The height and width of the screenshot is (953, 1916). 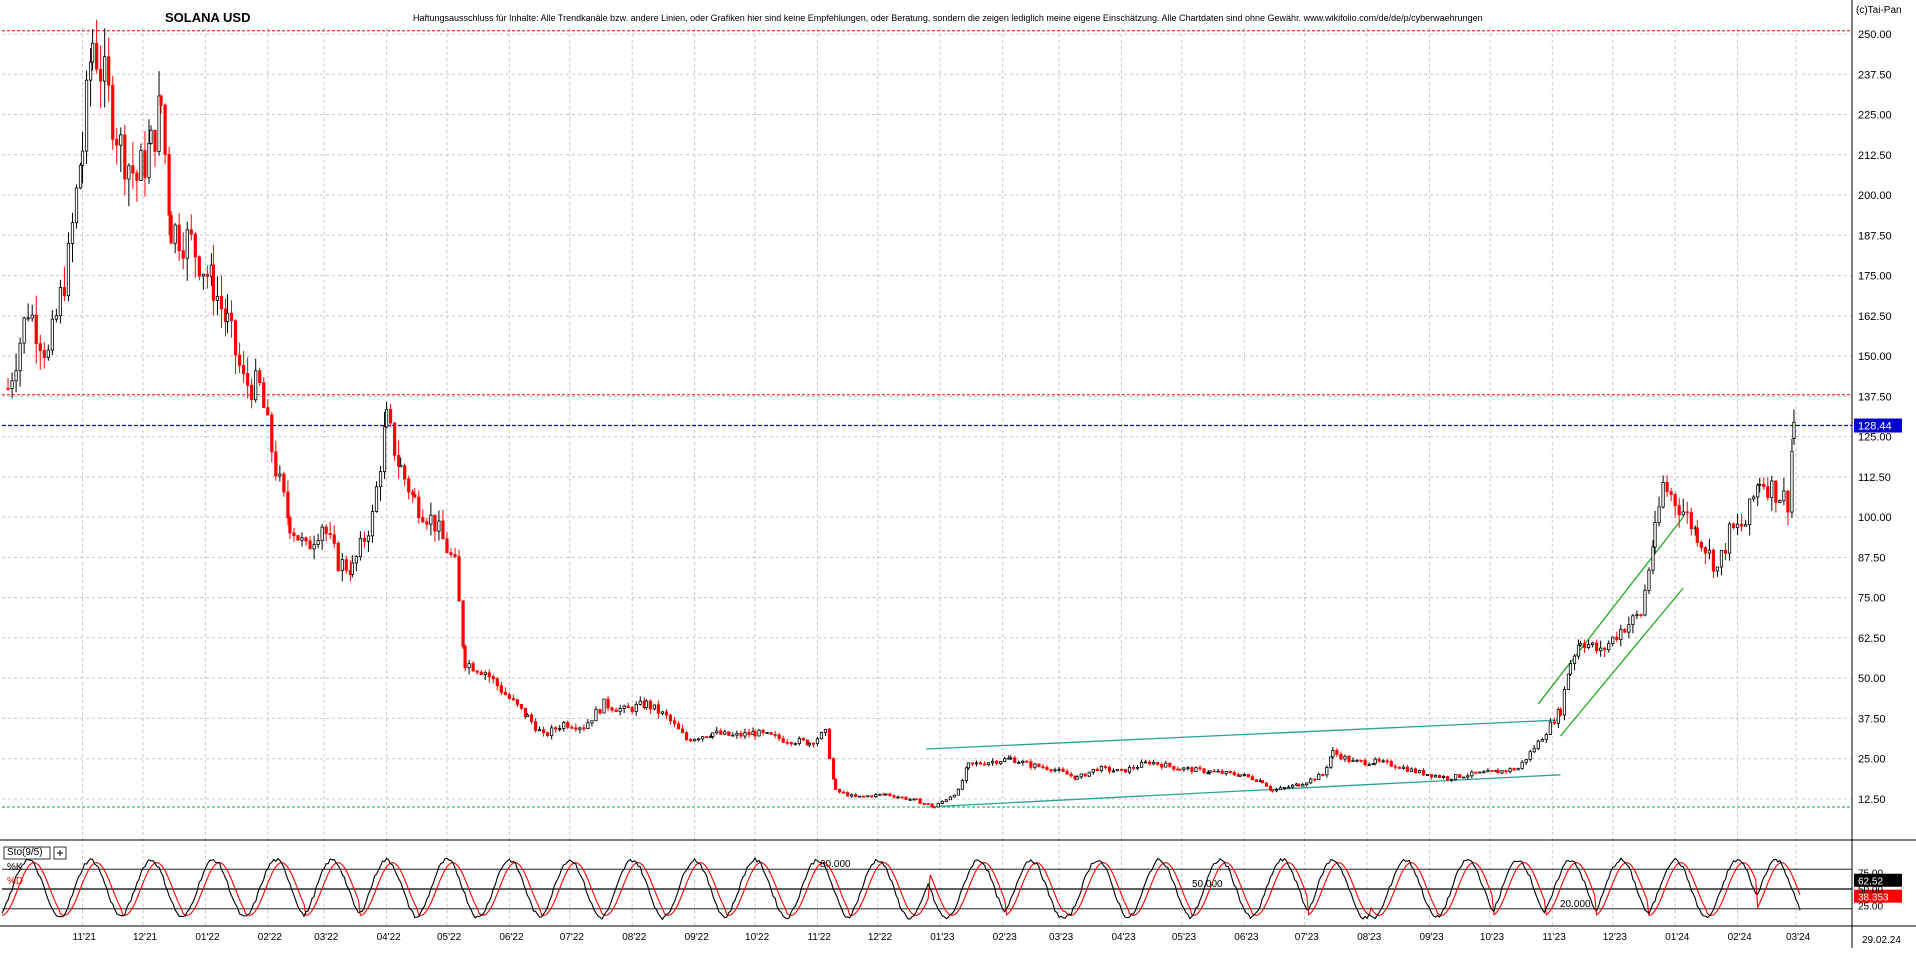 What do you see at coordinates (449, 937) in the screenshot?
I see `x-tick-label: 05'22` at bounding box center [449, 937].